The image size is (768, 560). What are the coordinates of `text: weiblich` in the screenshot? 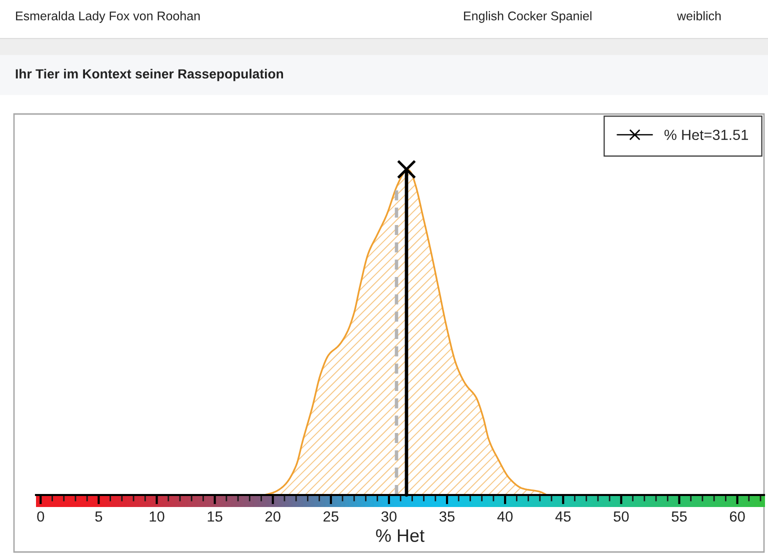 It's located at (698, 15).